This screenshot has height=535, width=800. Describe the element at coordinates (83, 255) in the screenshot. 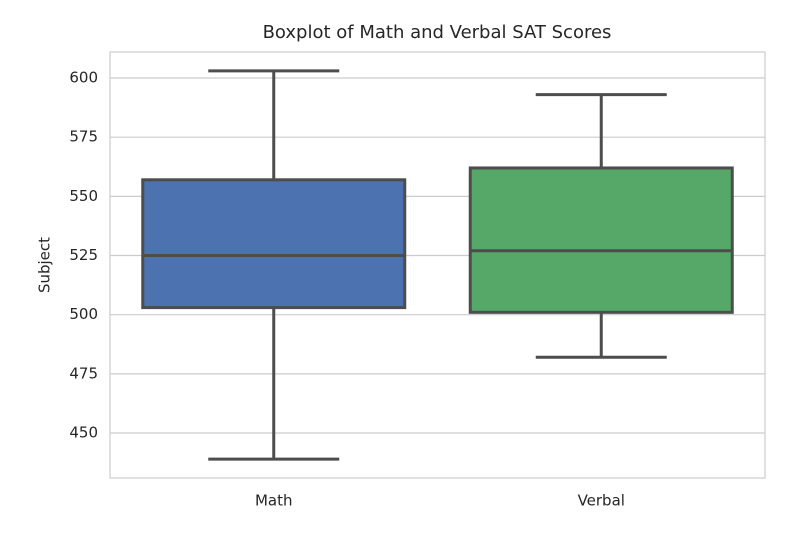

I see `y-tick-label: 525` at that location.